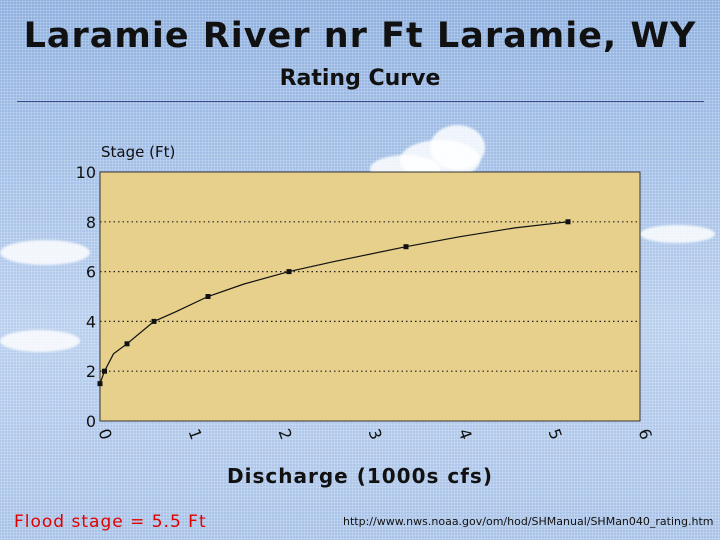 This screenshot has height=540, width=720. Describe the element at coordinates (91, 321) in the screenshot. I see `y-tick-label: 4` at that location.